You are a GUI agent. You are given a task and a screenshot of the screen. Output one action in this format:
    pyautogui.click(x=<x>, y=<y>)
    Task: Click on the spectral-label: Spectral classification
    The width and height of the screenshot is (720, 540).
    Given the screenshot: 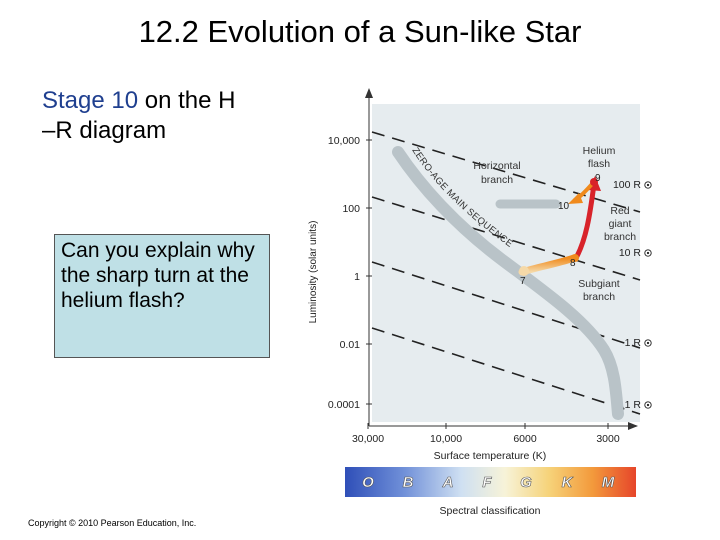 What is the action you would take?
    pyautogui.click(x=490, y=511)
    